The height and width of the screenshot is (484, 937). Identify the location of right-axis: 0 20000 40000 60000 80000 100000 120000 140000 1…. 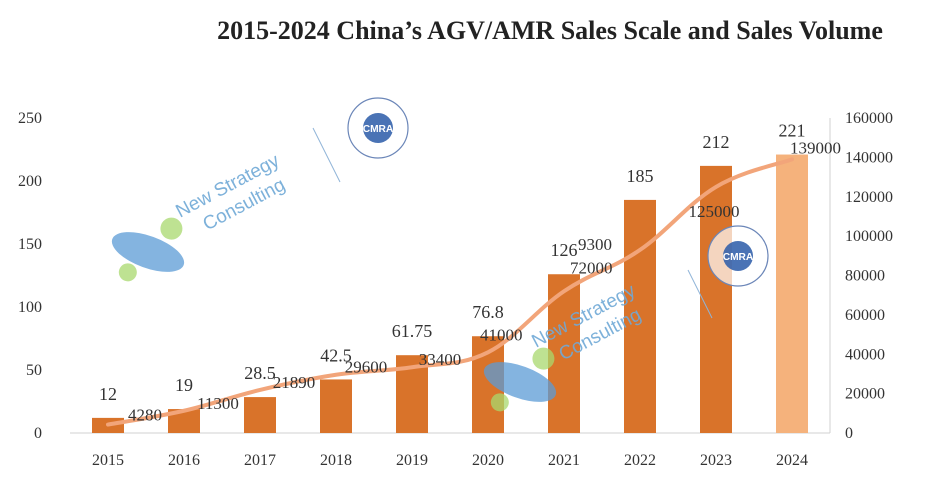
(869, 276).